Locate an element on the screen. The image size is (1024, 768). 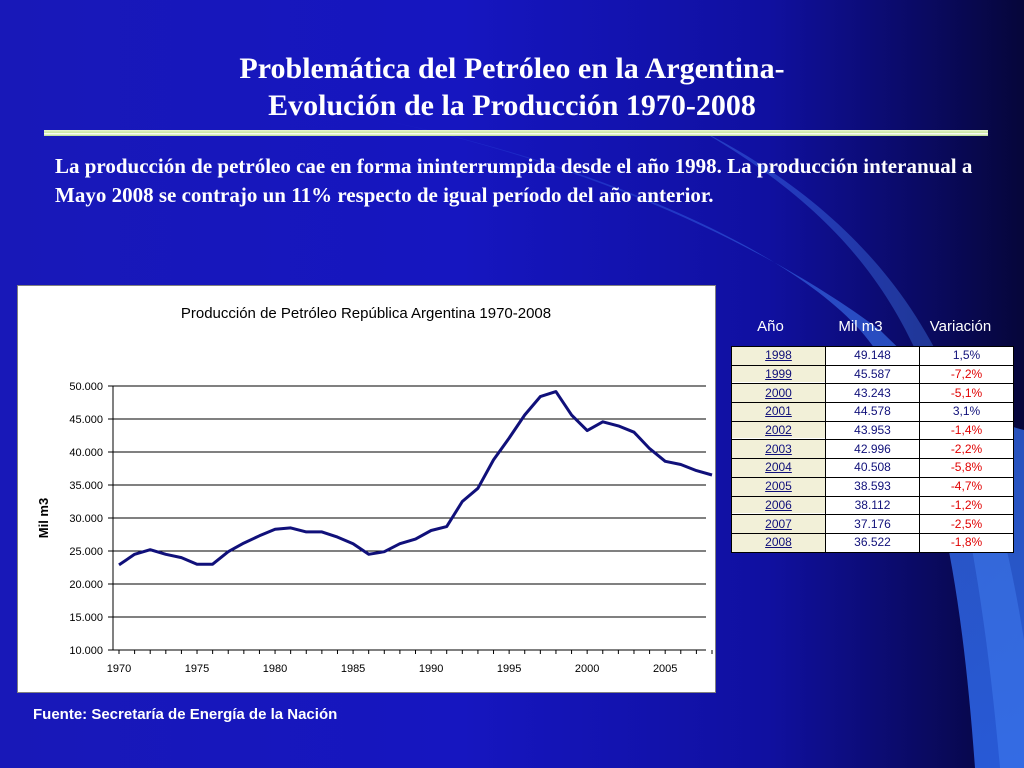
value-cell: 38.112 is located at coordinates (872, 505).